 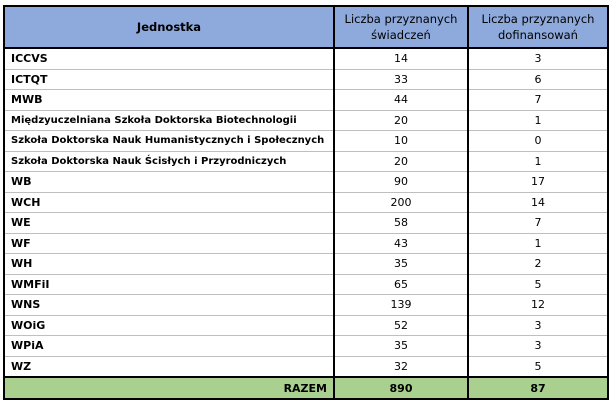 I want to click on unit-cell: WF, so click(x=169, y=243).